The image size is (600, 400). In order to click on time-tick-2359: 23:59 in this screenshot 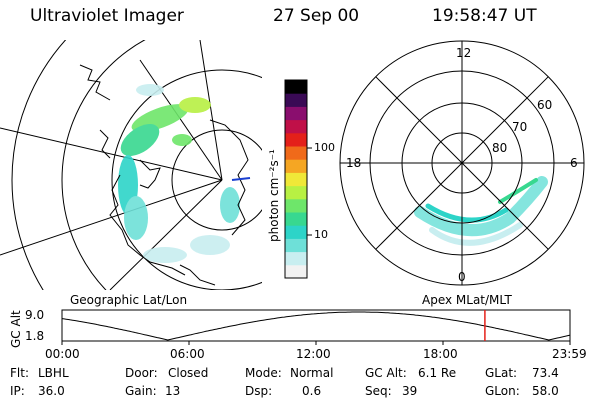, I will do `click(569, 354)`.